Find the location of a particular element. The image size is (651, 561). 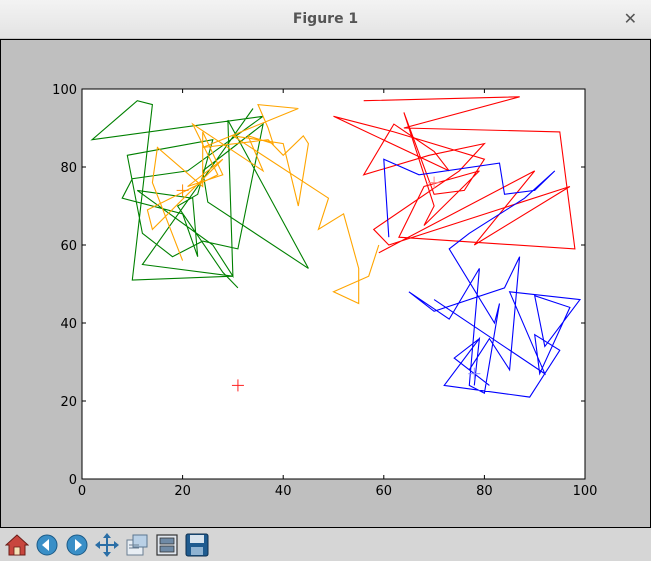

pan-button is located at coordinates (107, 545).